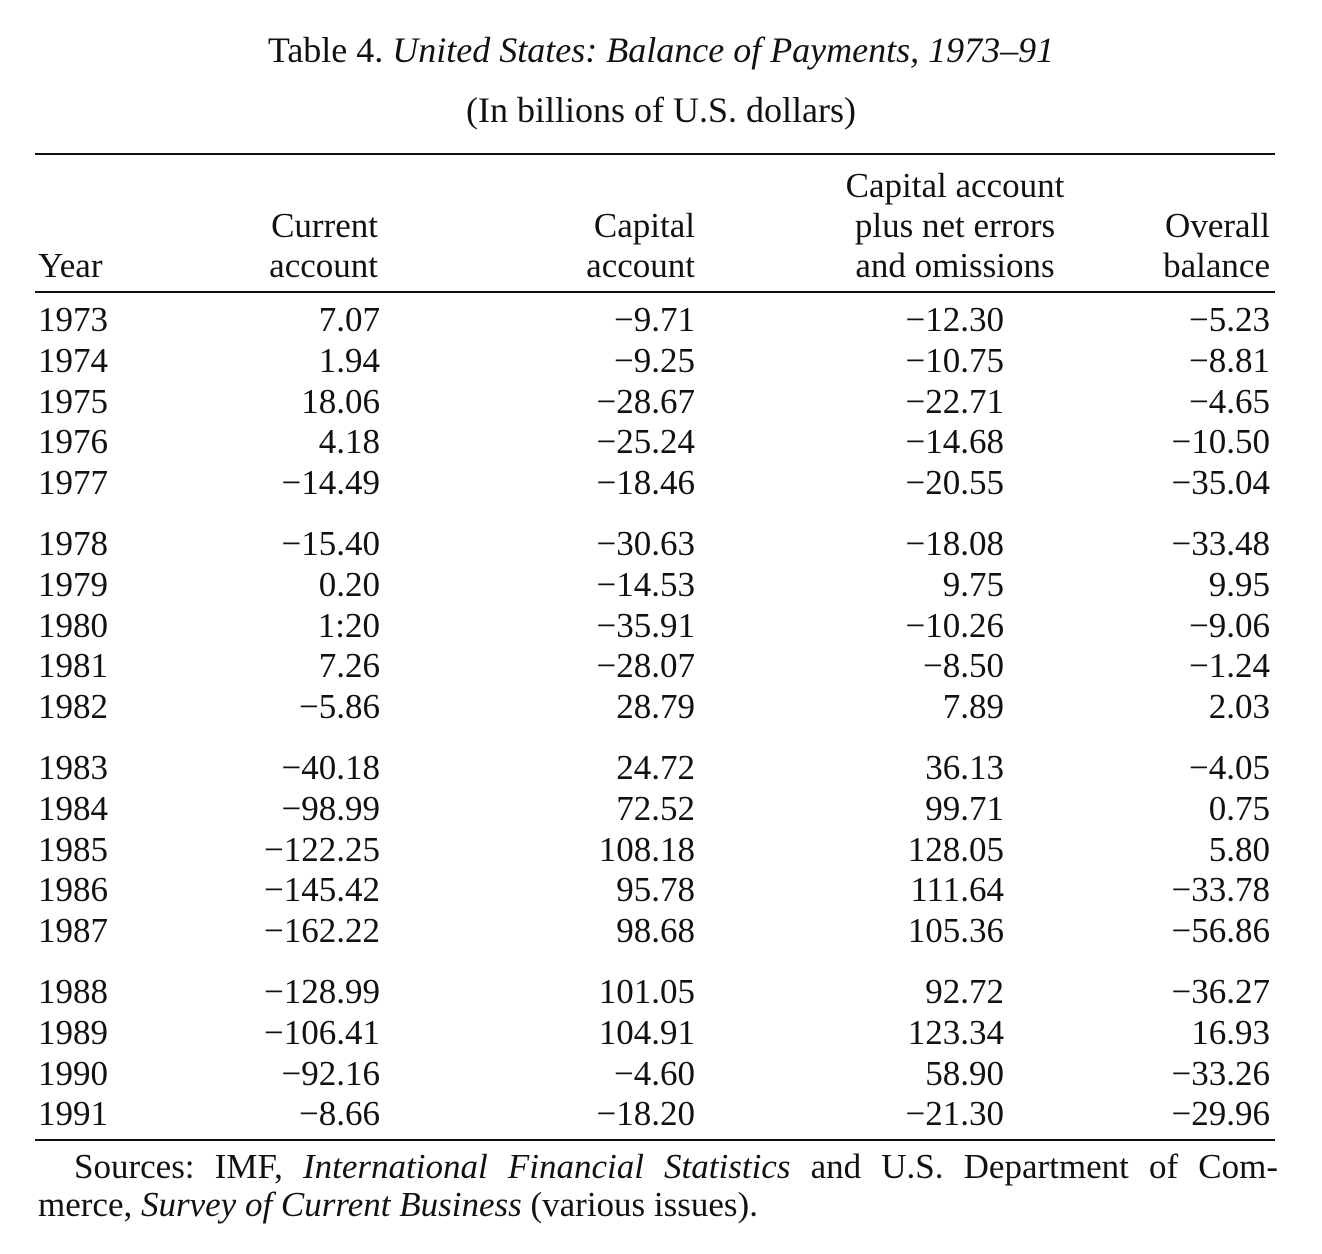  I want to click on cell-capital-plus-errors: 105.36, so click(955, 931).